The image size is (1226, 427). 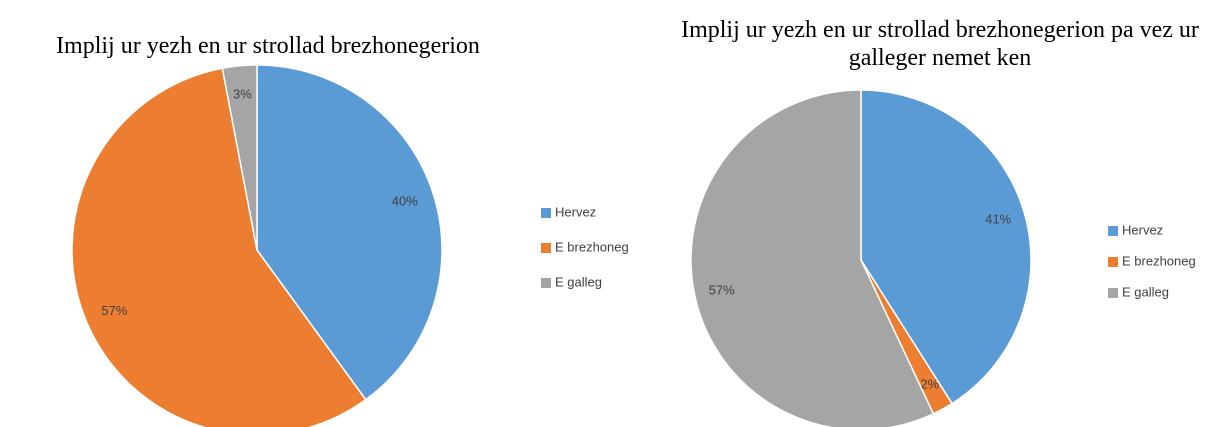 I want to click on data-label: 3%, so click(x=242, y=94).